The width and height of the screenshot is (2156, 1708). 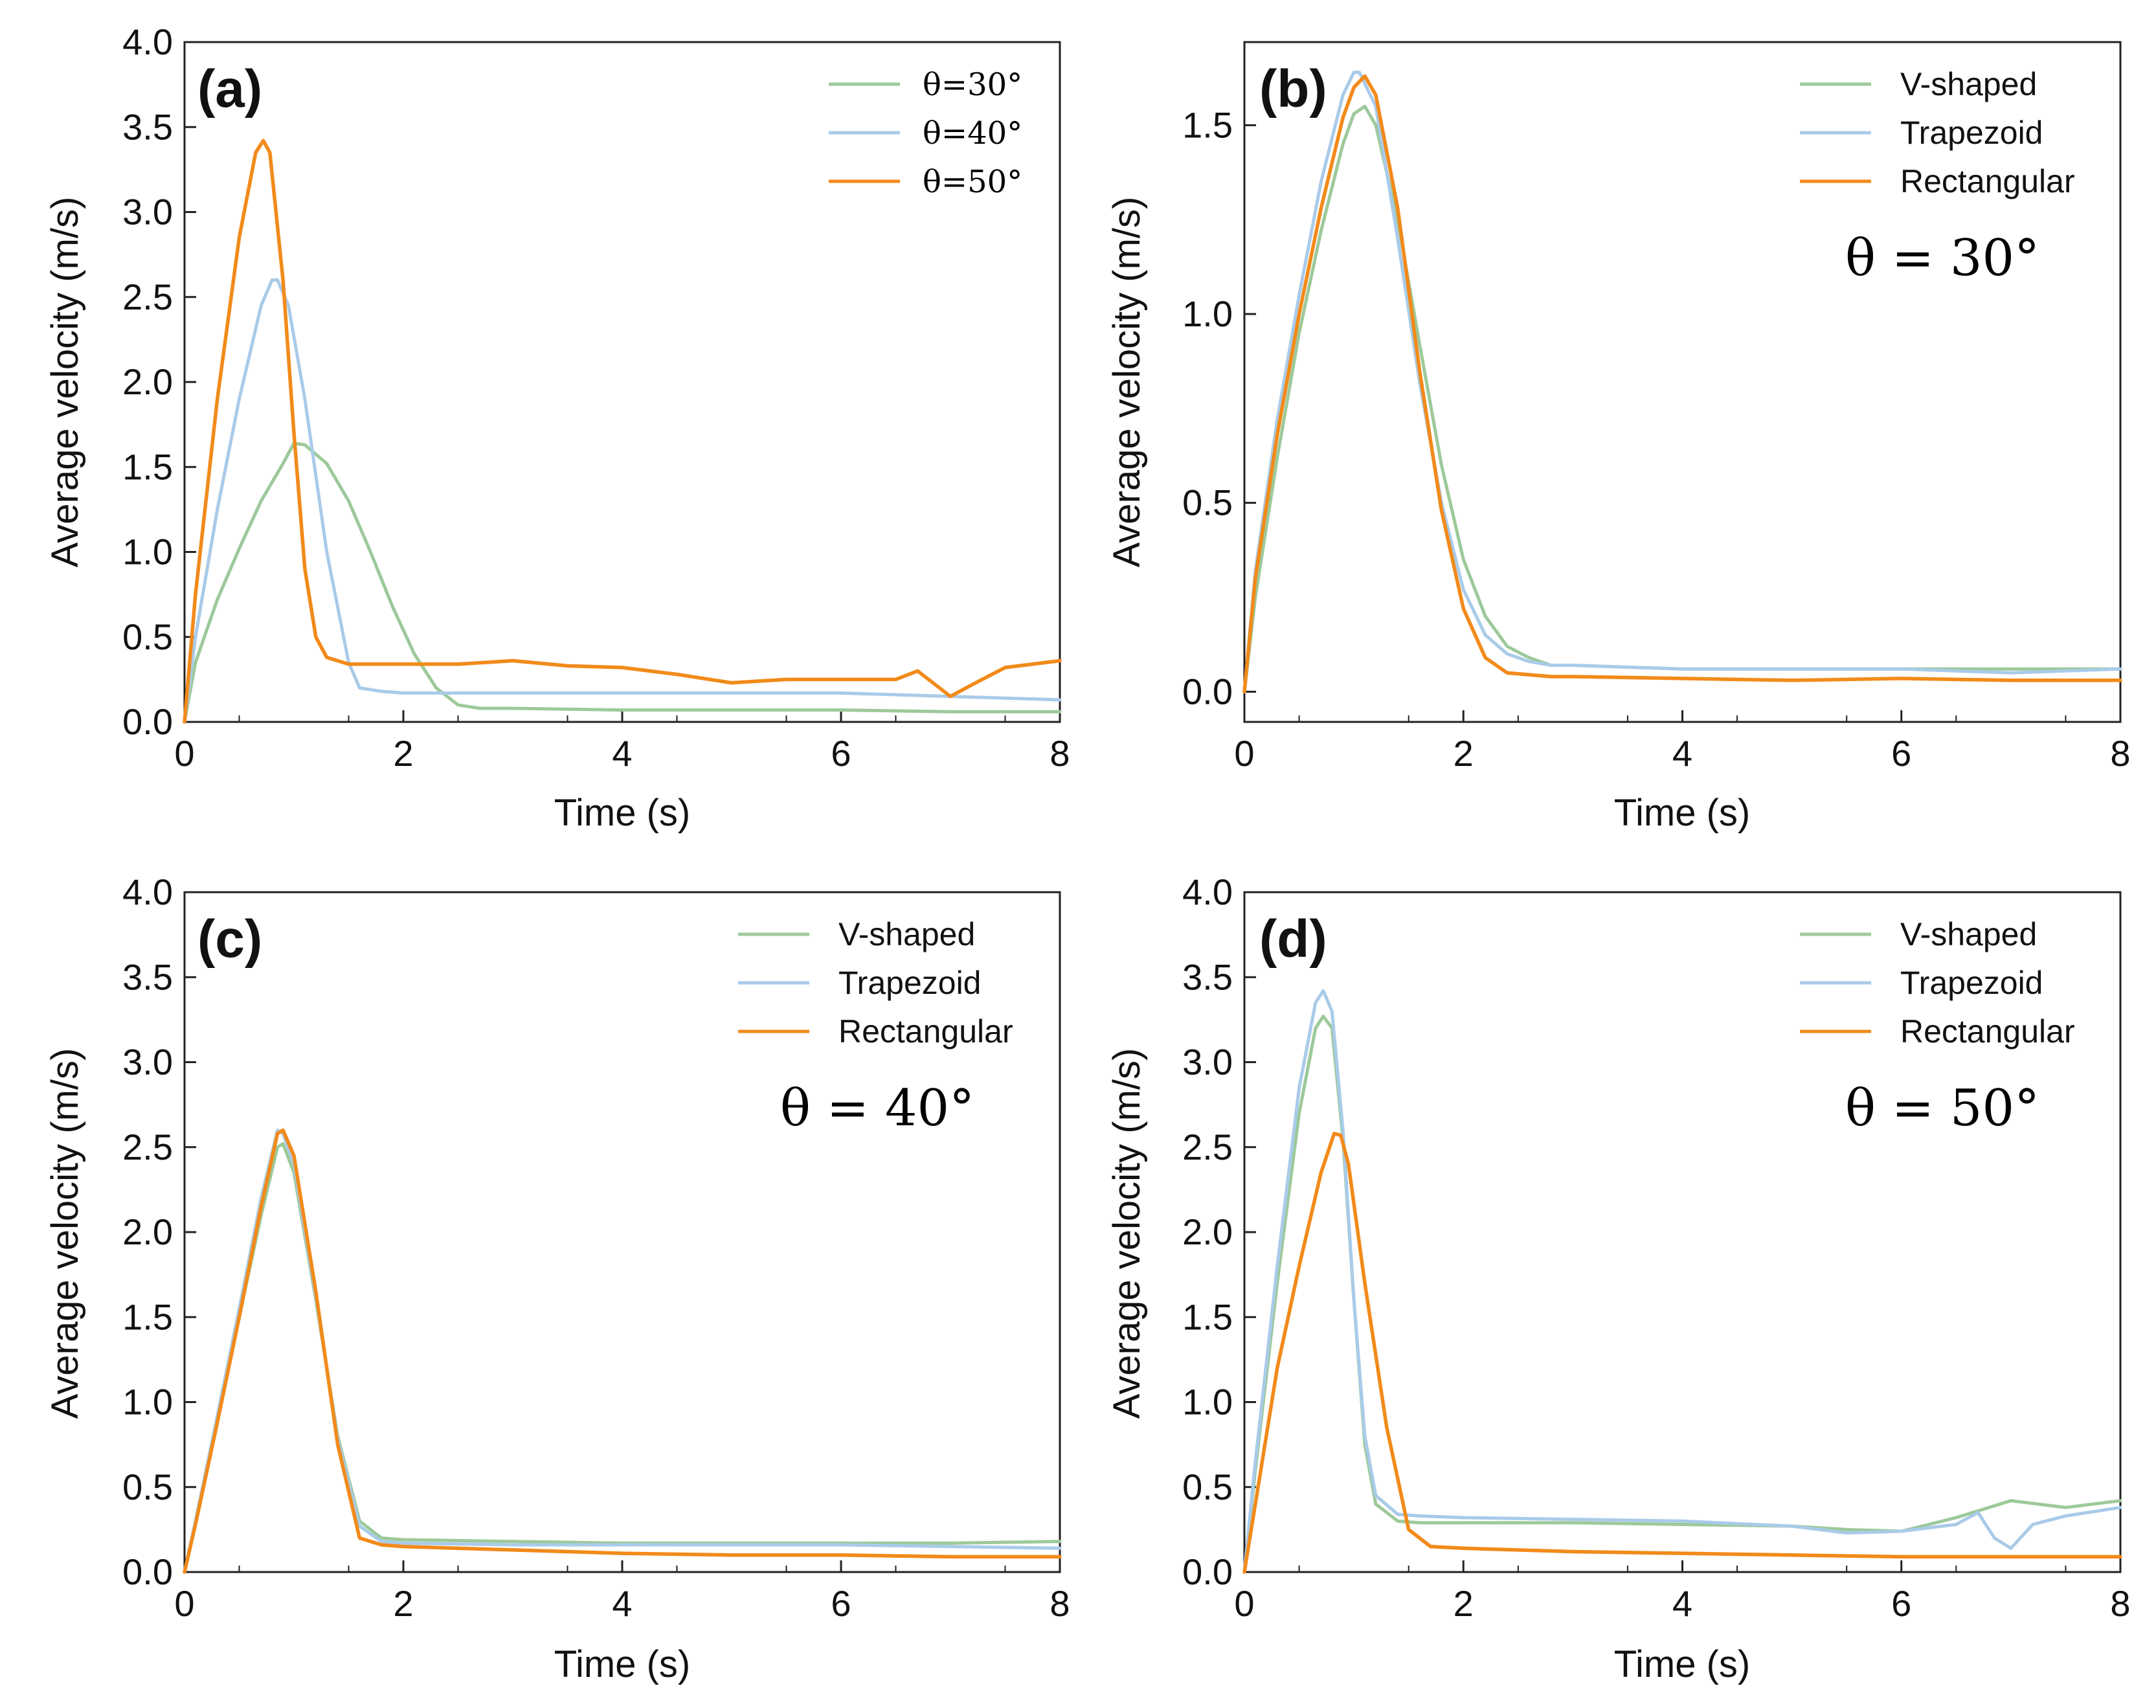 What do you see at coordinates (1682, 1353) in the screenshot?
I see `panel-d-series-3-line` at bounding box center [1682, 1353].